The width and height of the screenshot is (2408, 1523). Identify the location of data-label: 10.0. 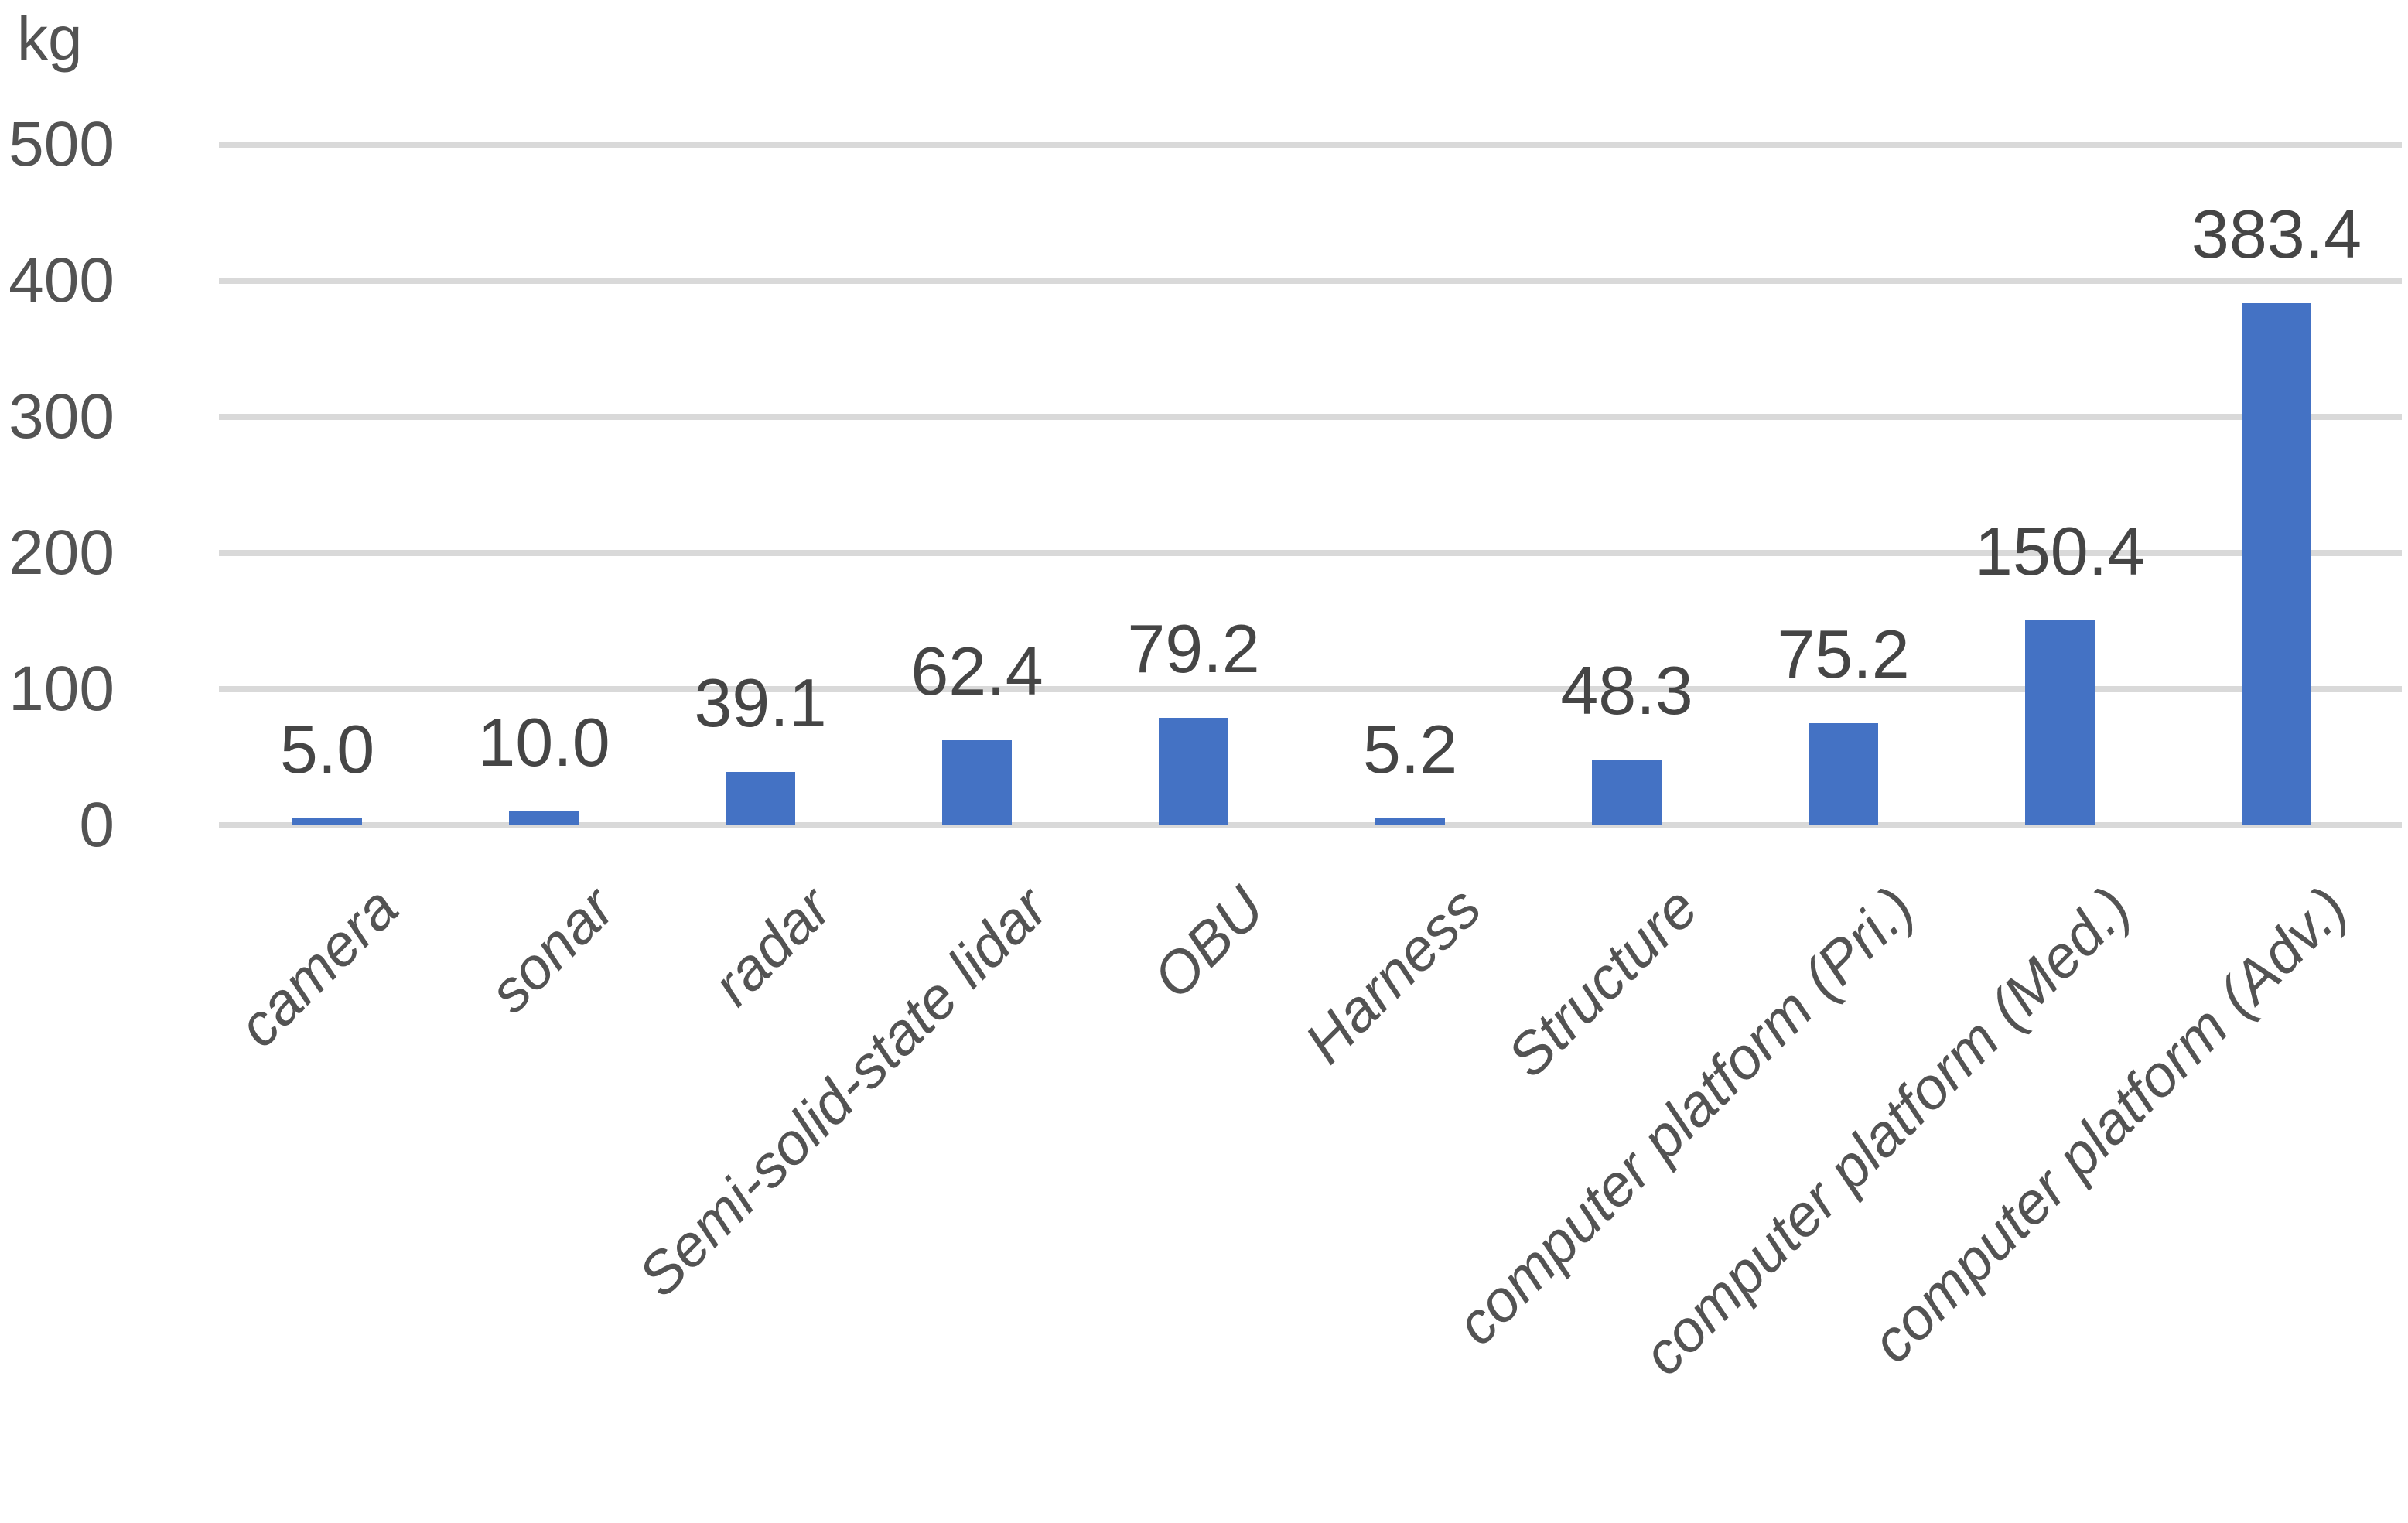
(543, 742).